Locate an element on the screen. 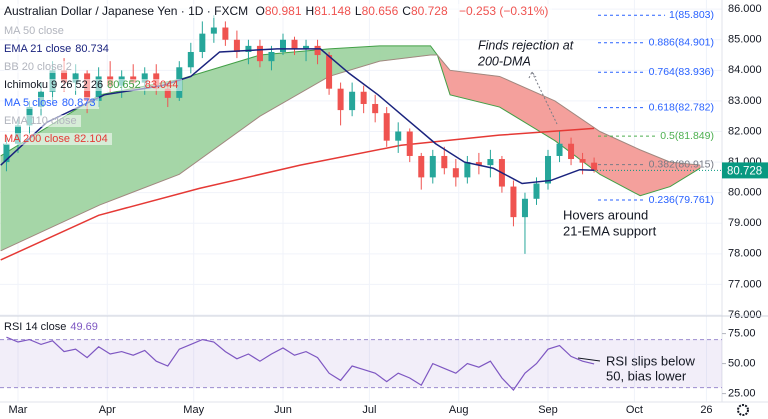  indicator-value: 82.104 is located at coordinates (91, 139).